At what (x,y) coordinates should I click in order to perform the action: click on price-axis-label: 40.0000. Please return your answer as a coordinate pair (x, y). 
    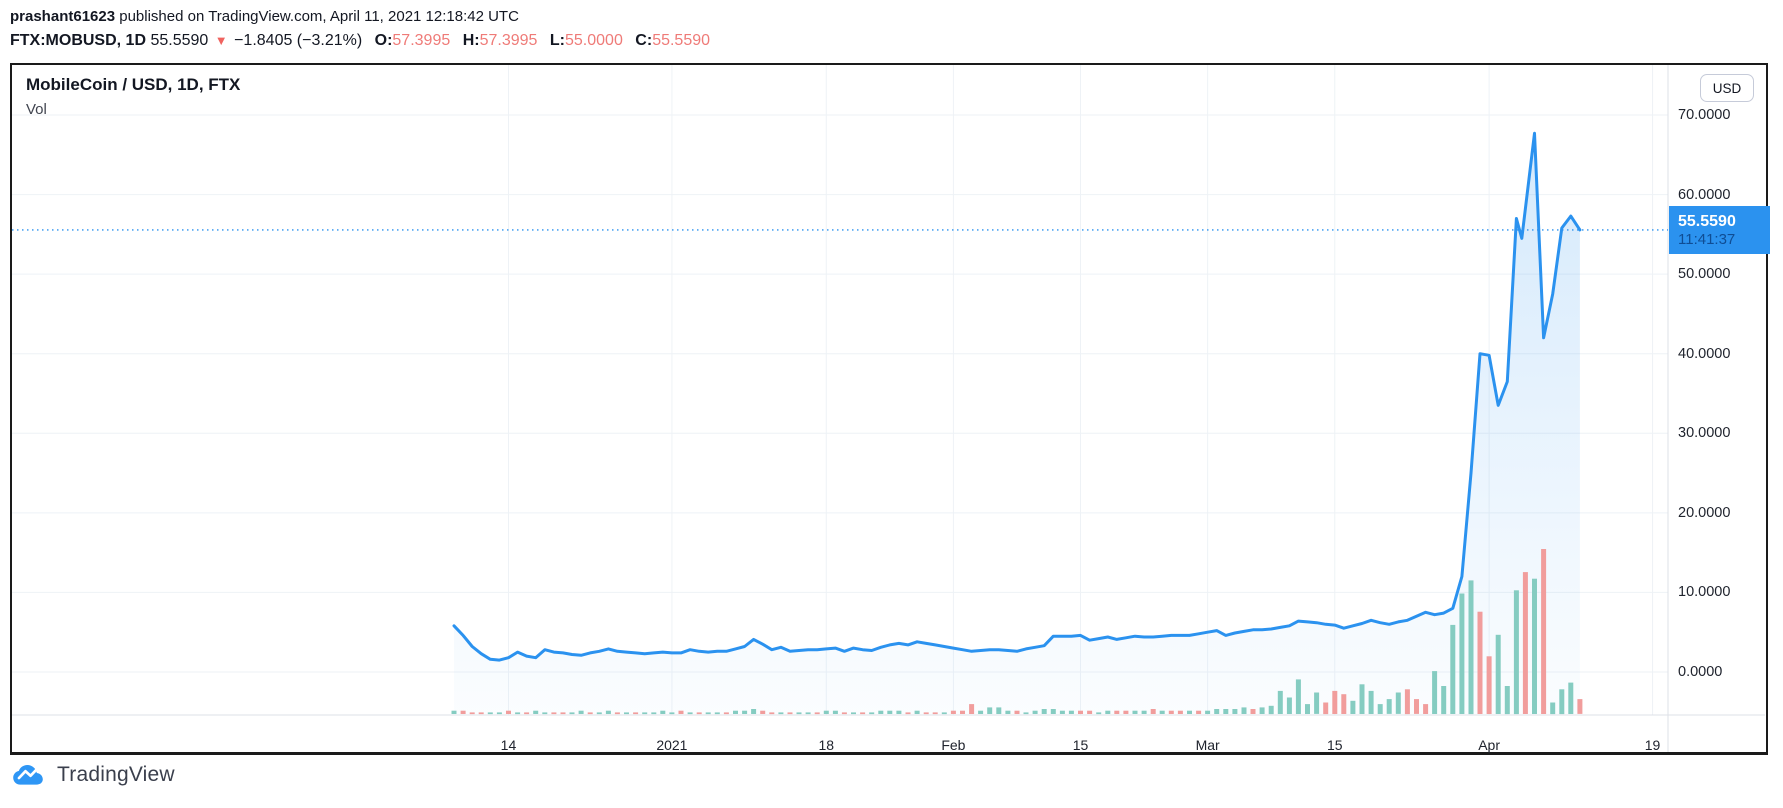
    Looking at the image, I should click on (1704, 353).